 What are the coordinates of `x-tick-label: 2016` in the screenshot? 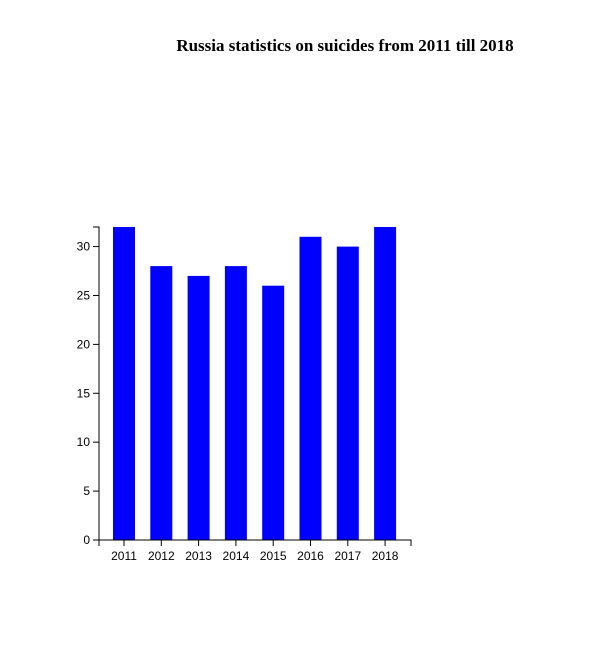 It's located at (310, 556).